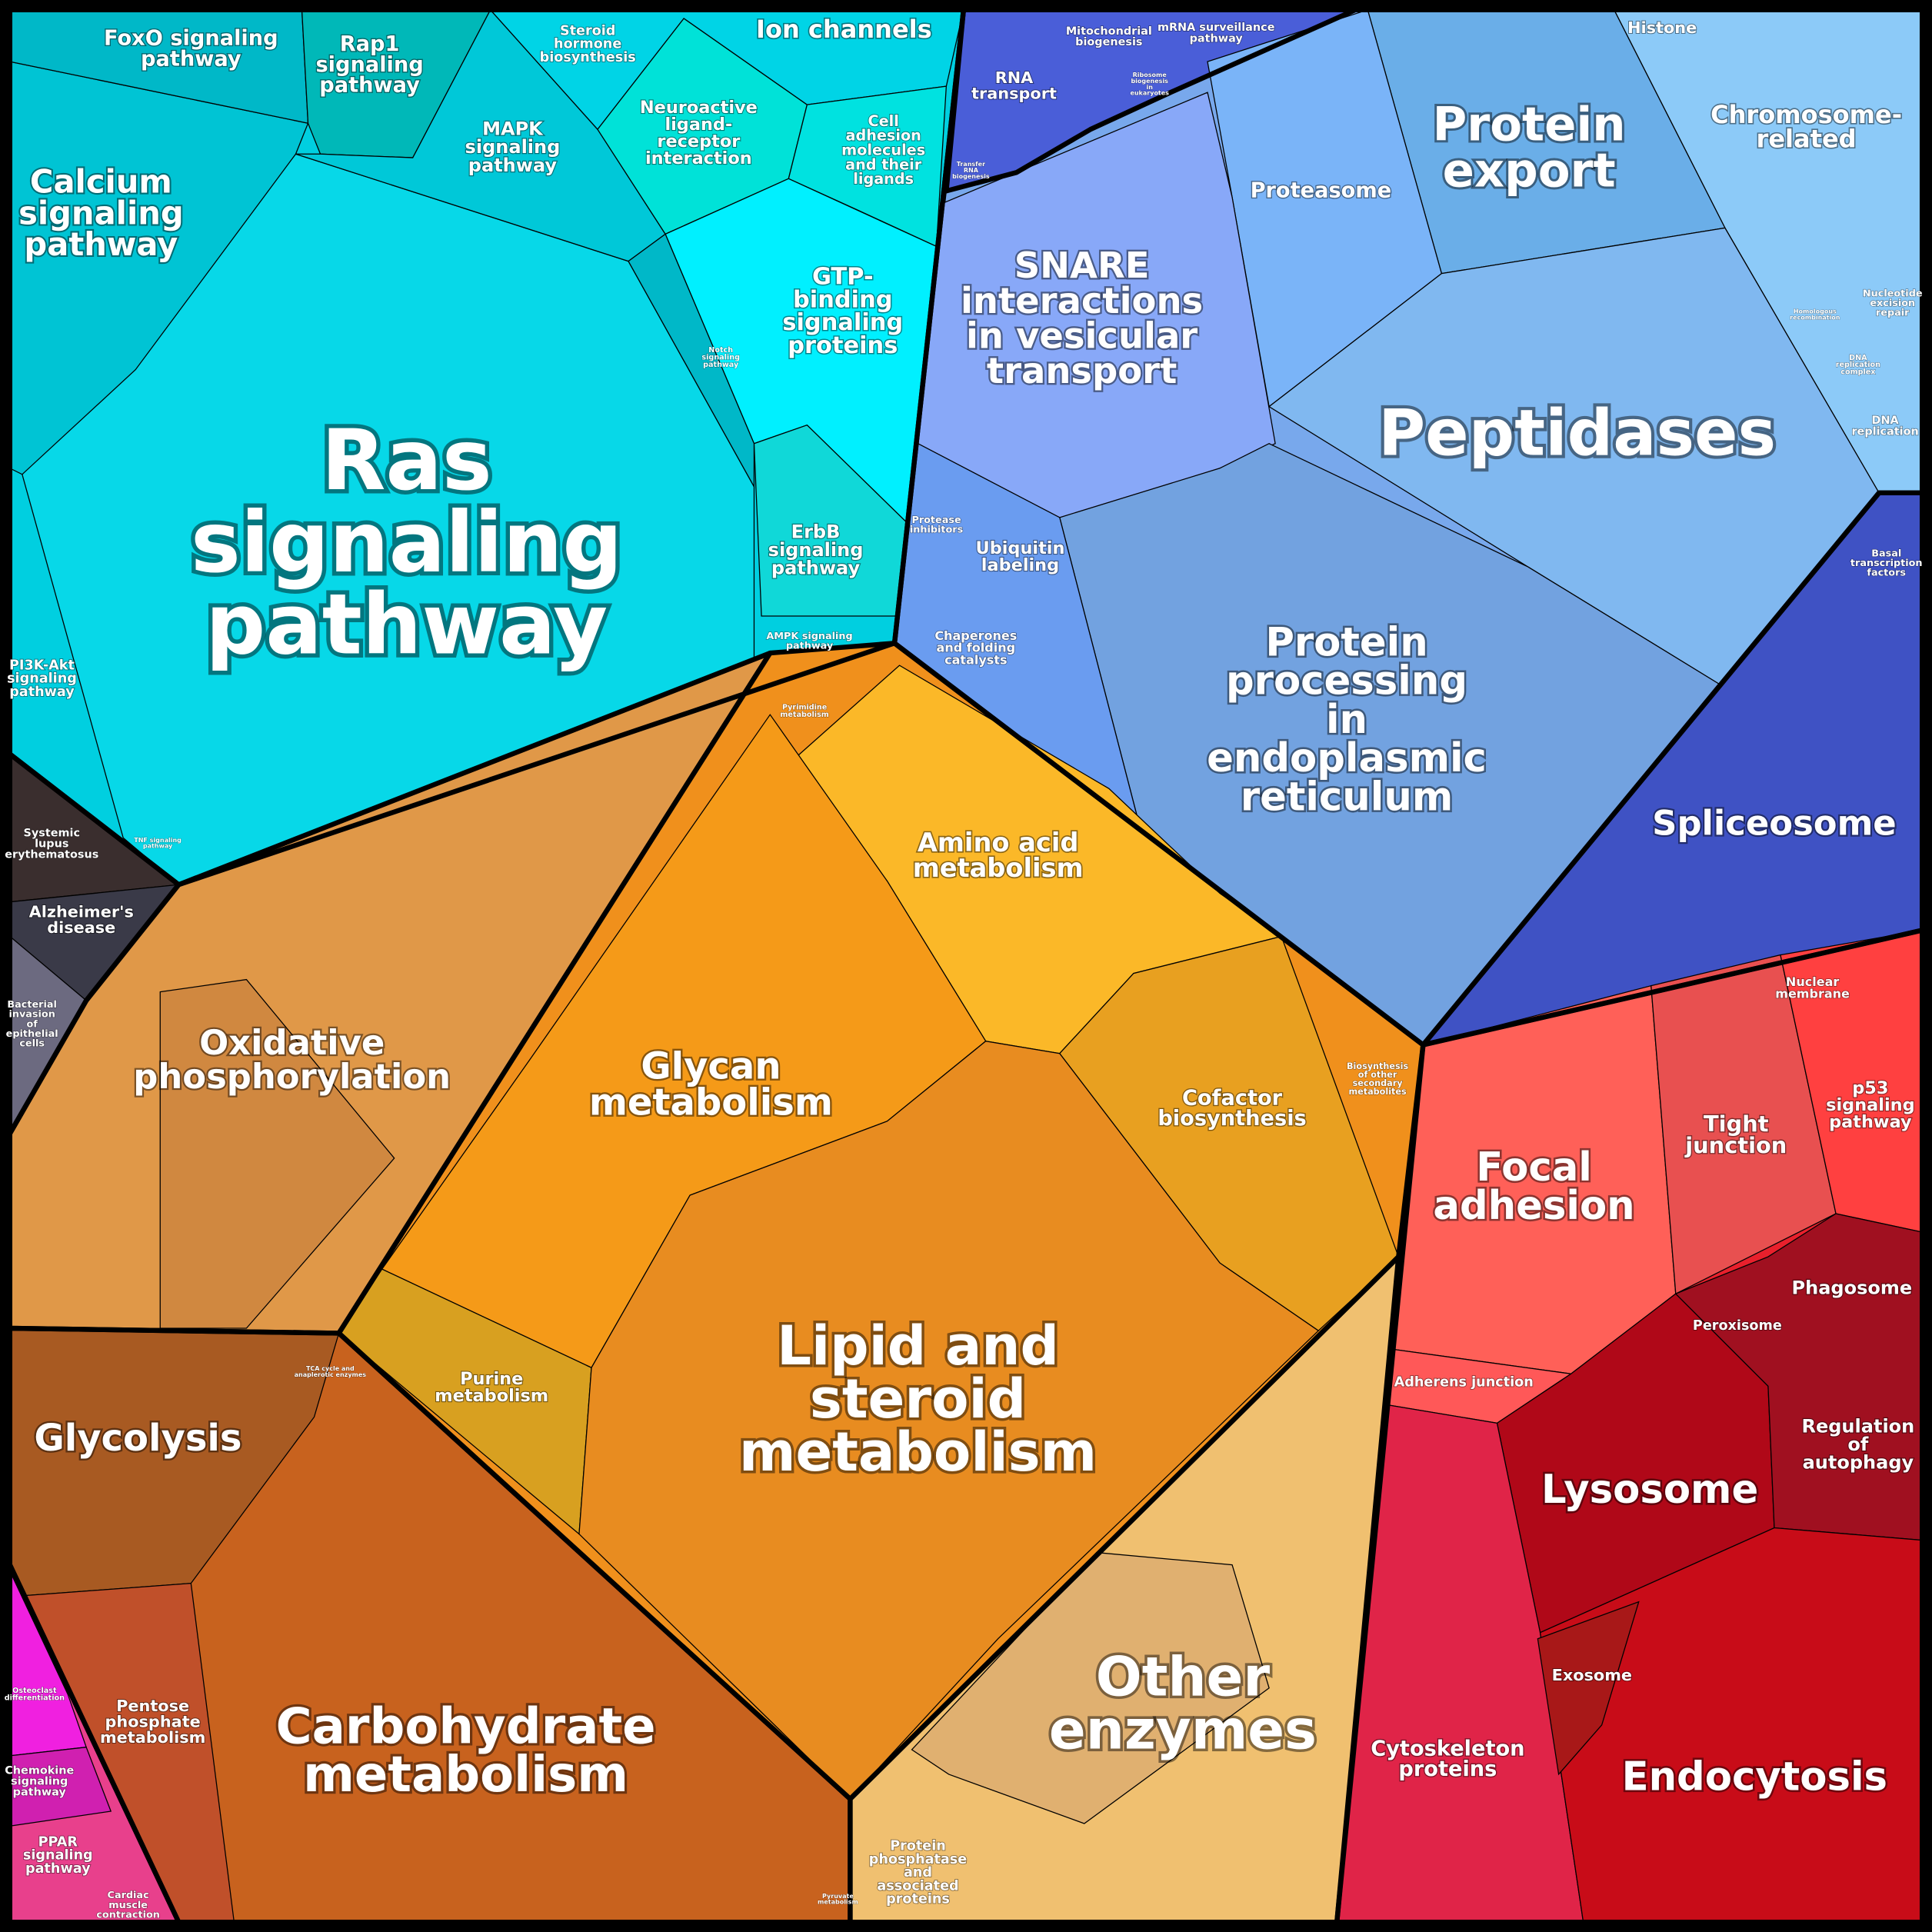 The height and width of the screenshot is (1932, 1932). I want to click on cell-label: Oxidative phosphorylation, so click(292, 1059).